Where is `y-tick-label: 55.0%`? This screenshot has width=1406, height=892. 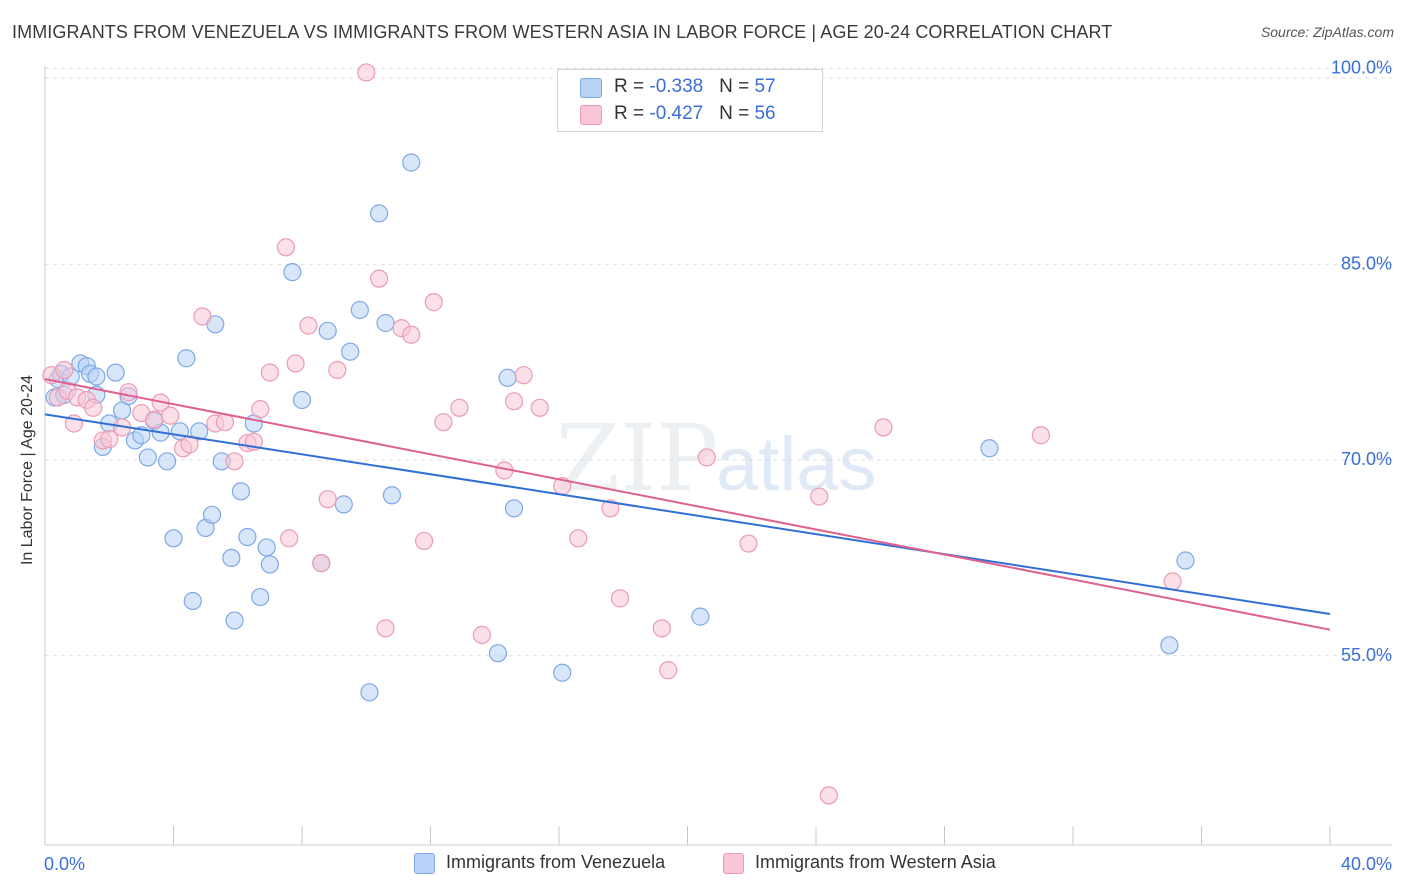
y-tick-label: 55.0% is located at coordinates (1366, 655).